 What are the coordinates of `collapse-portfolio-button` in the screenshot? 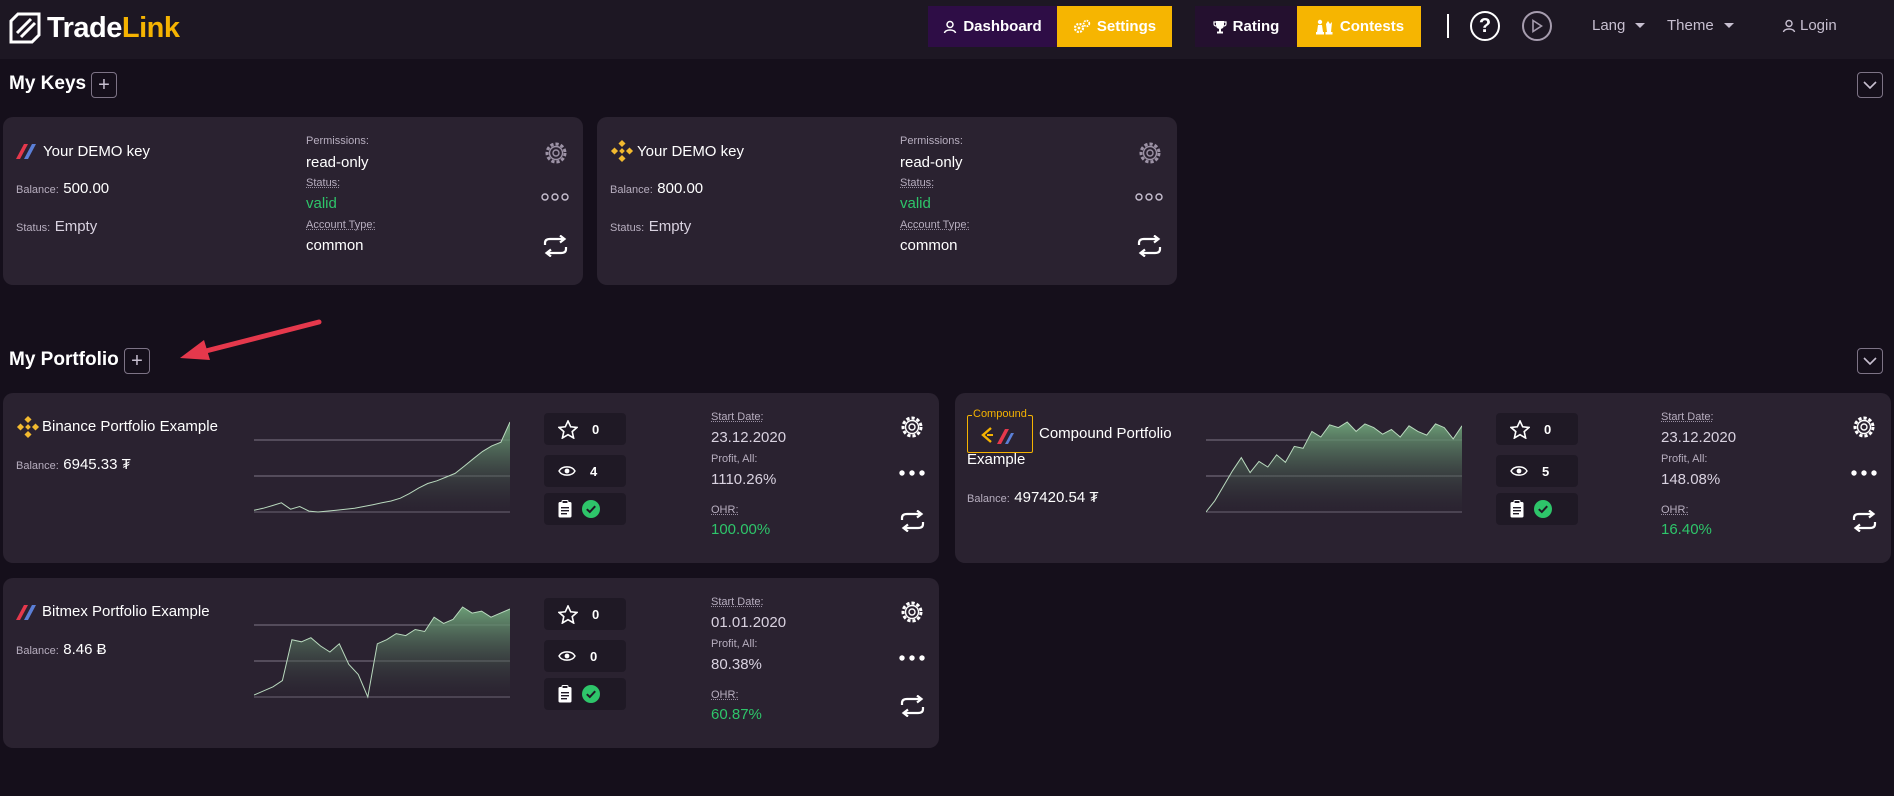 It's located at (1870, 361).